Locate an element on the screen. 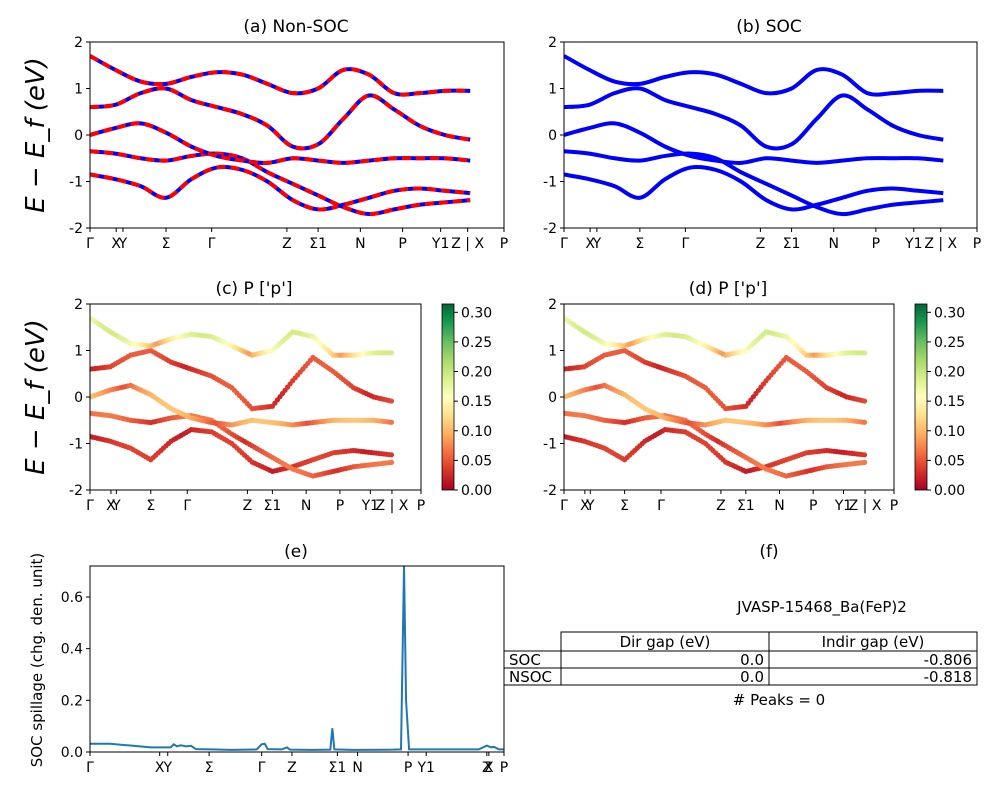 The height and width of the screenshot is (800, 1000). colorbar-tick-label: 0.05 is located at coordinates (949, 461).